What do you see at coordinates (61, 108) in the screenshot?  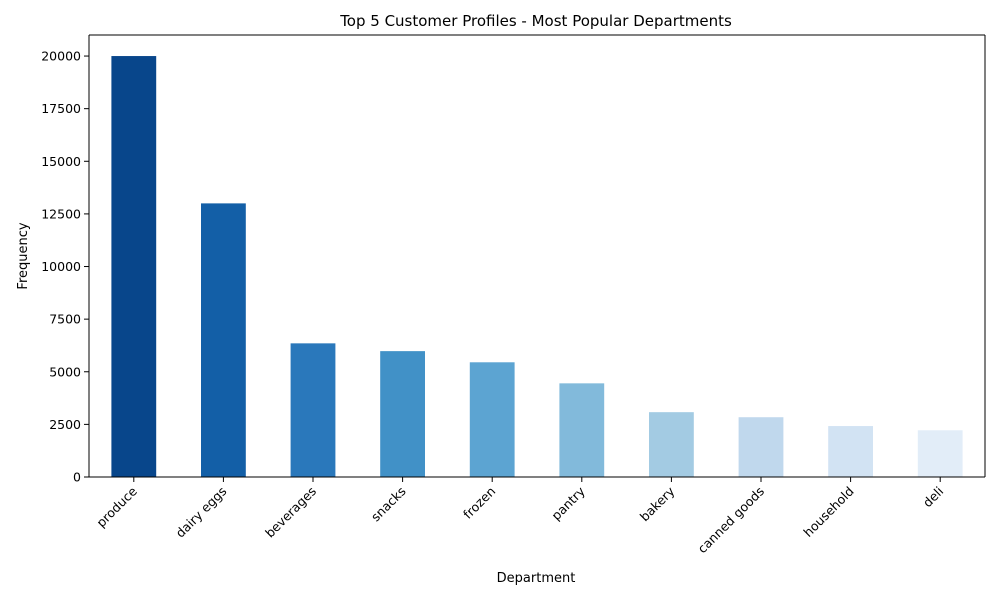 I see `y-tick-label: 17500` at bounding box center [61, 108].